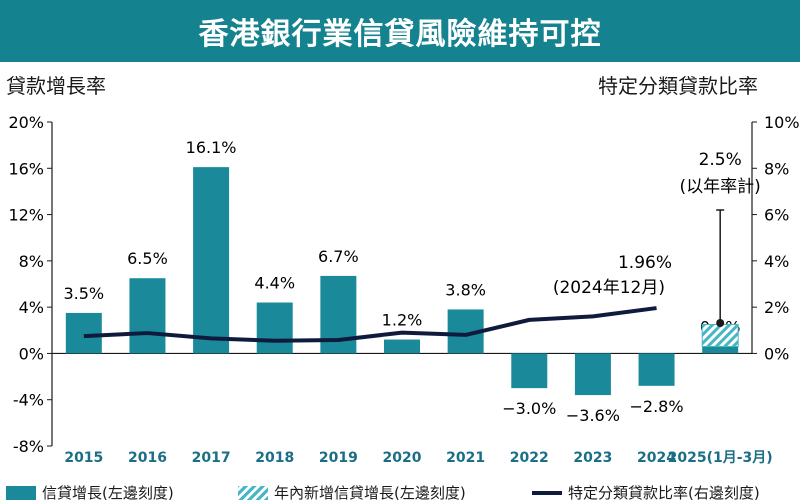 The image size is (800, 503). Describe the element at coordinates (26, 215) in the screenshot. I see `left-tick-label: 12%` at that location.